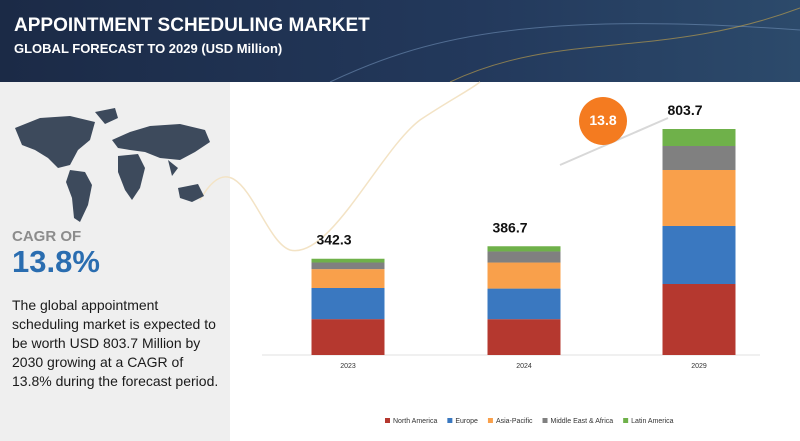  I want to click on x-tick-label: 2029, so click(699, 366).